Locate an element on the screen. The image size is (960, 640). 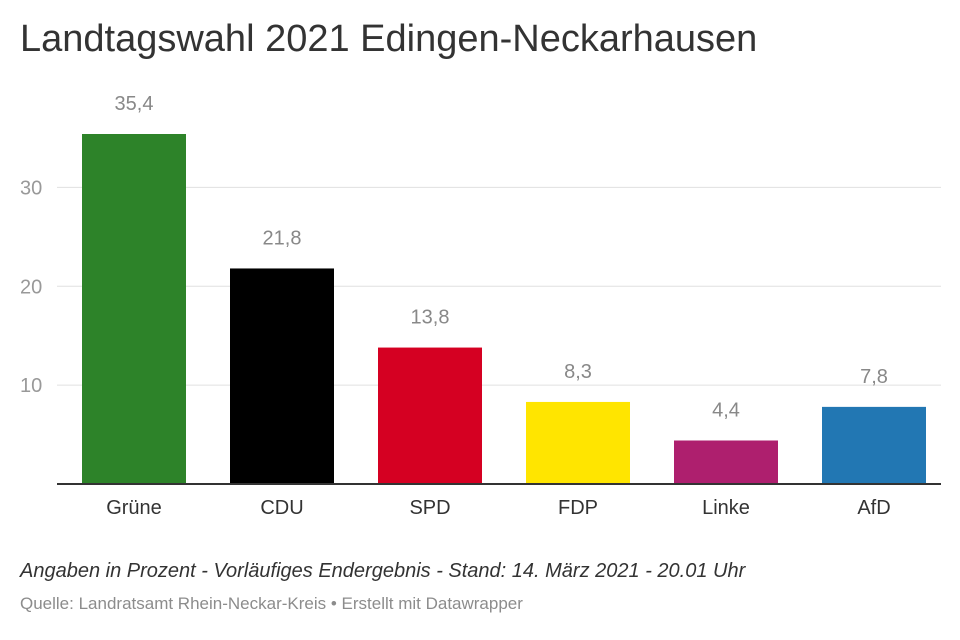
y-tick-label: 20 is located at coordinates (31, 287).